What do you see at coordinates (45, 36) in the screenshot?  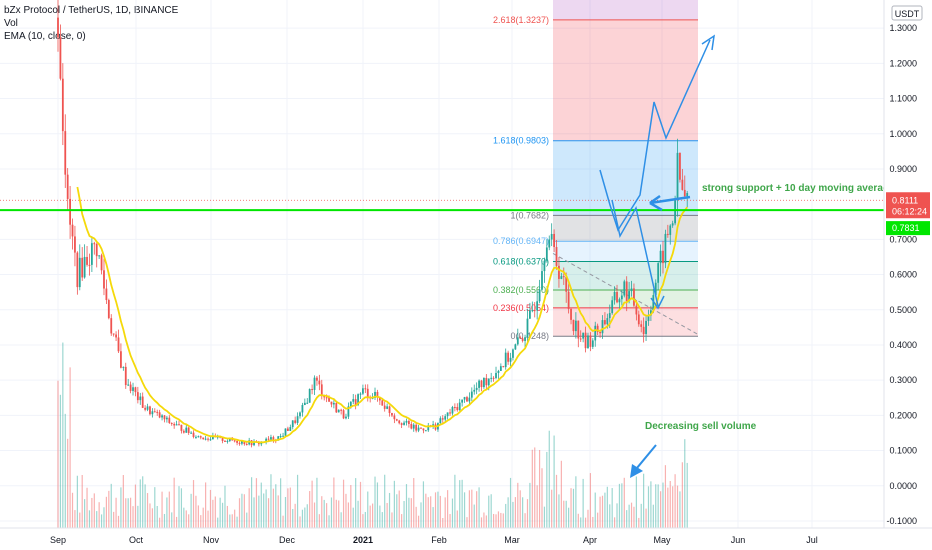 I see `ema-indicator-label: EMA (10, close, 0)` at bounding box center [45, 36].